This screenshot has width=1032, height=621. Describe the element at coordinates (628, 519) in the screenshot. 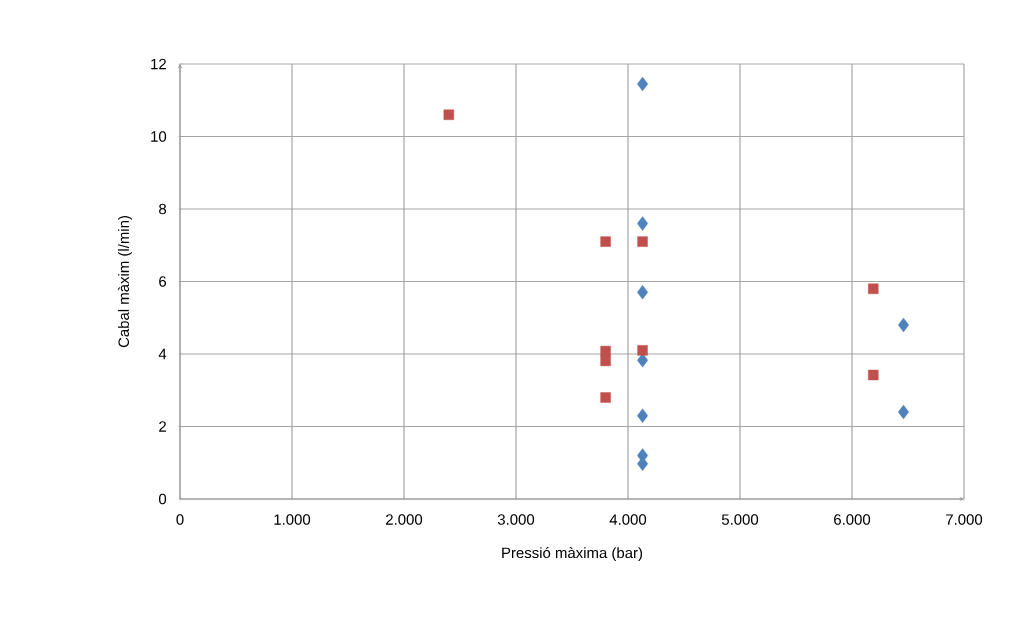

I see `x-tick-label: 4.000` at that location.